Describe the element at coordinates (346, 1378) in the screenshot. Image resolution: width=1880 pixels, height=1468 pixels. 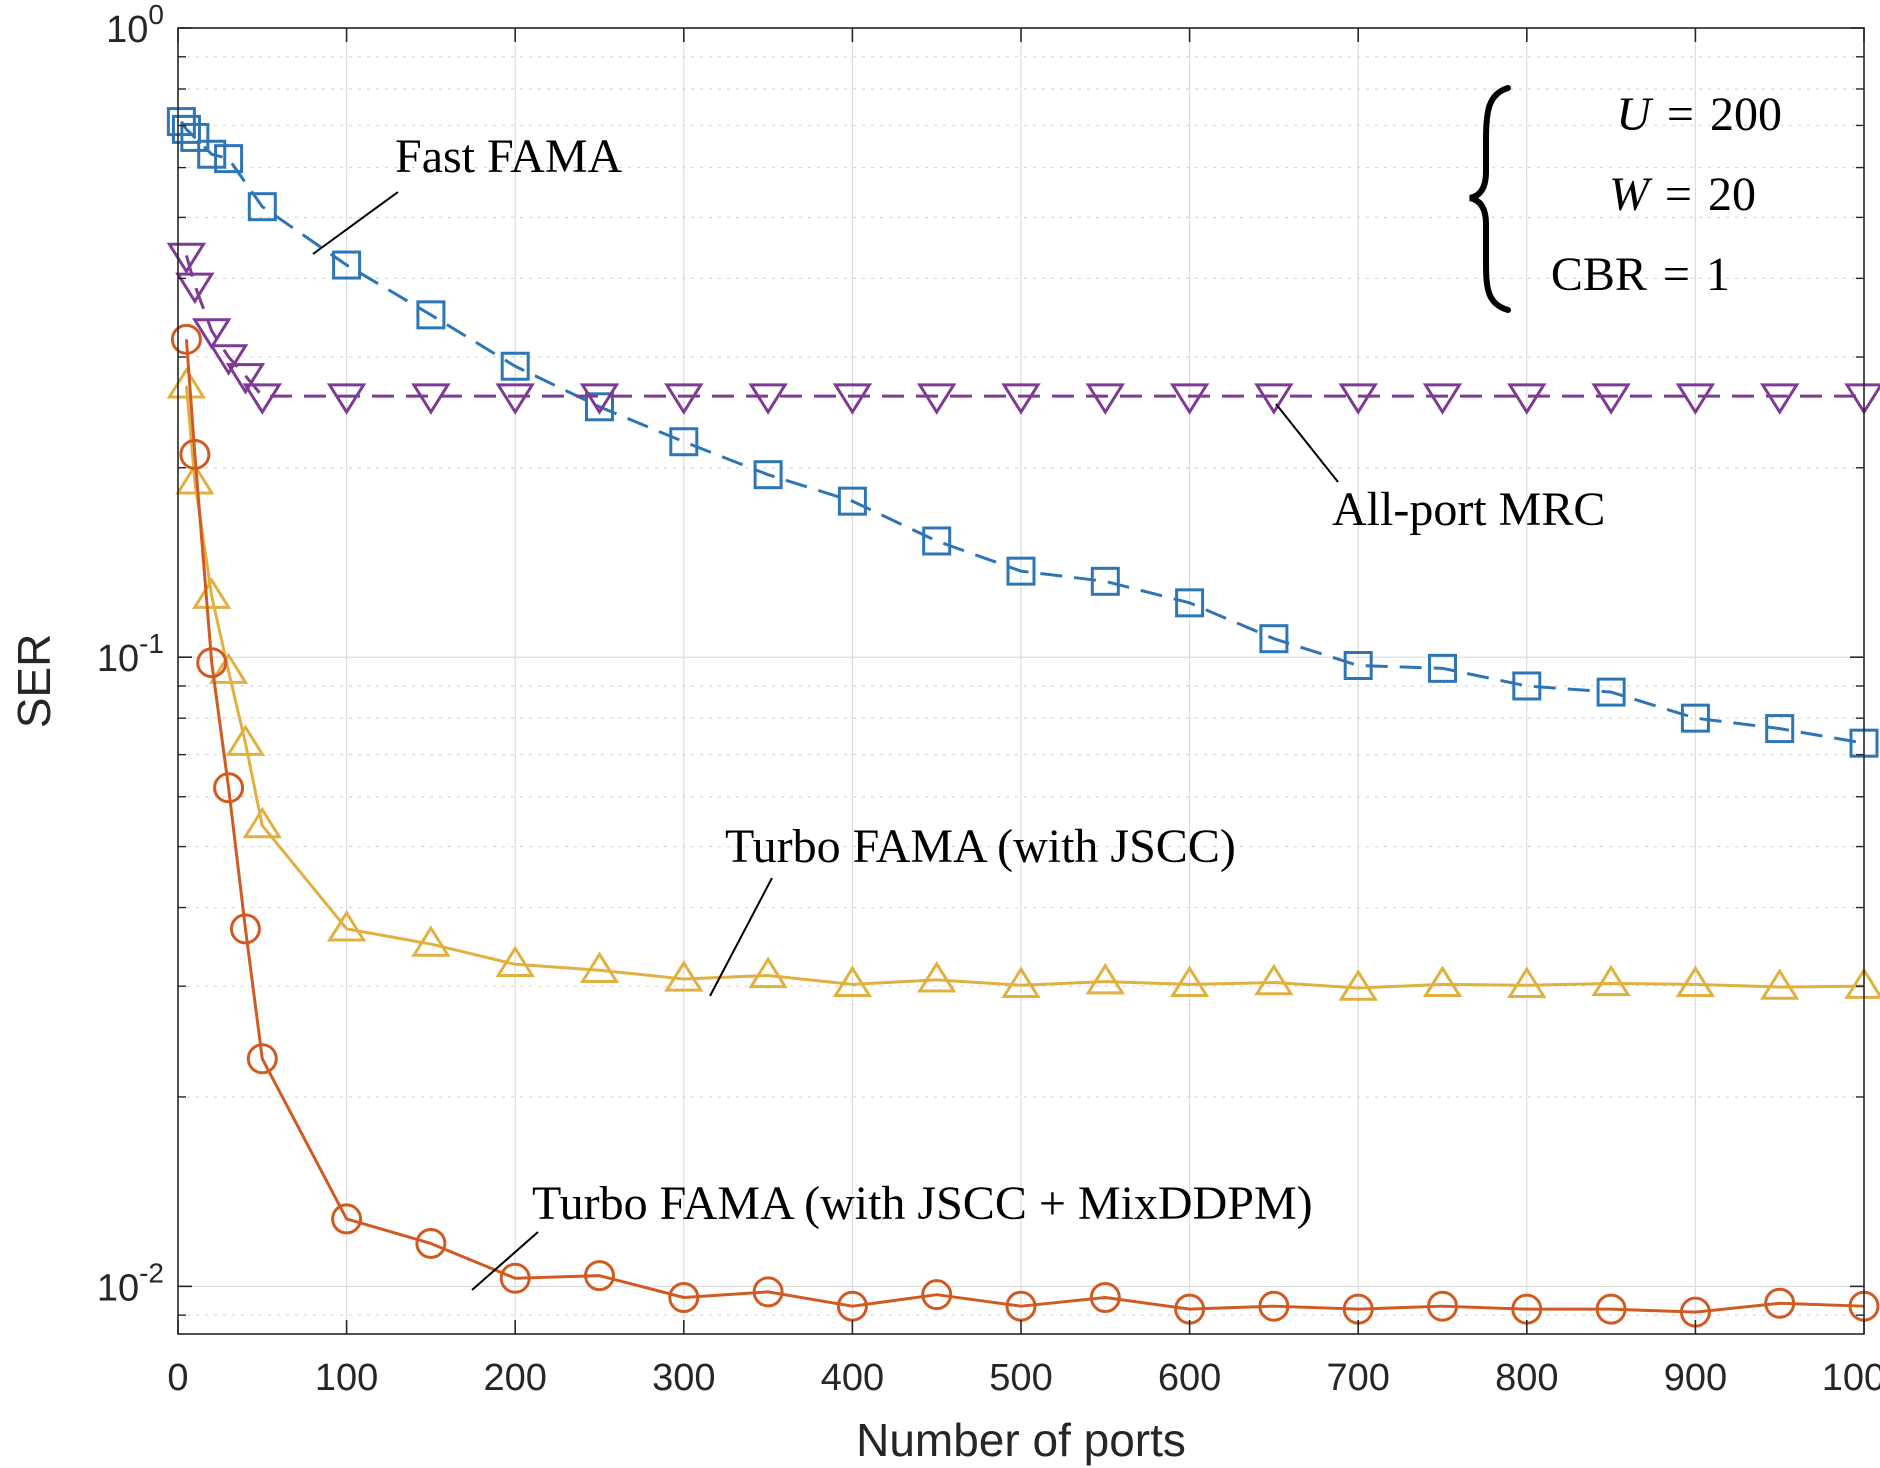
I see `x-tick-label: 100` at that location.